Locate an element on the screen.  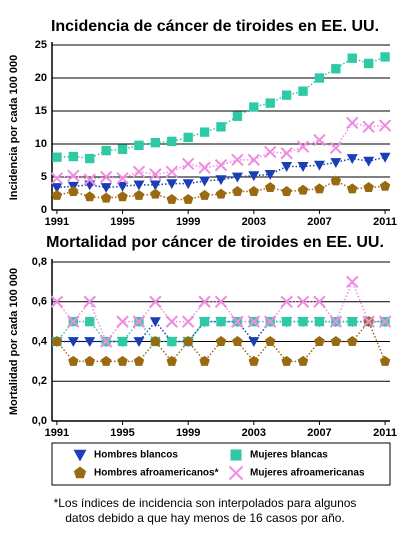
y-axis-label: Incidencia por cada 100 000 is located at coordinates (14, 128).